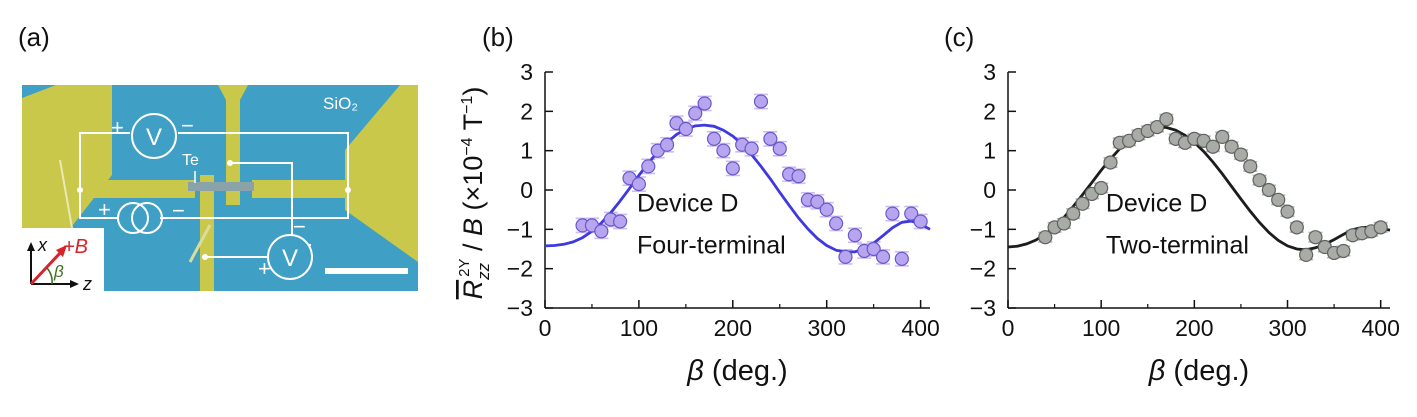 Image resolution: width=1417 pixels, height=417 pixels. What do you see at coordinates (147, 218) in the screenshot?
I see `current-source-right` at bounding box center [147, 218].